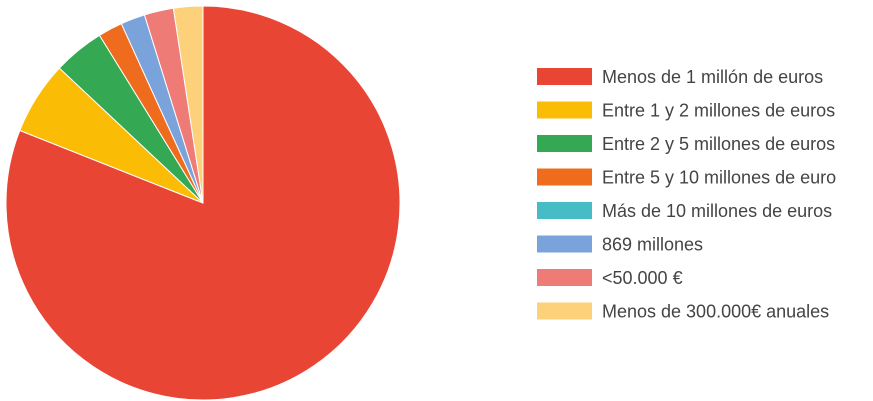 The image size is (873, 401). What do you see at coordinates (642, 278) in the screenshot?
I see `legend-label-6: <50.000 €` at bounding box center [642, 278].